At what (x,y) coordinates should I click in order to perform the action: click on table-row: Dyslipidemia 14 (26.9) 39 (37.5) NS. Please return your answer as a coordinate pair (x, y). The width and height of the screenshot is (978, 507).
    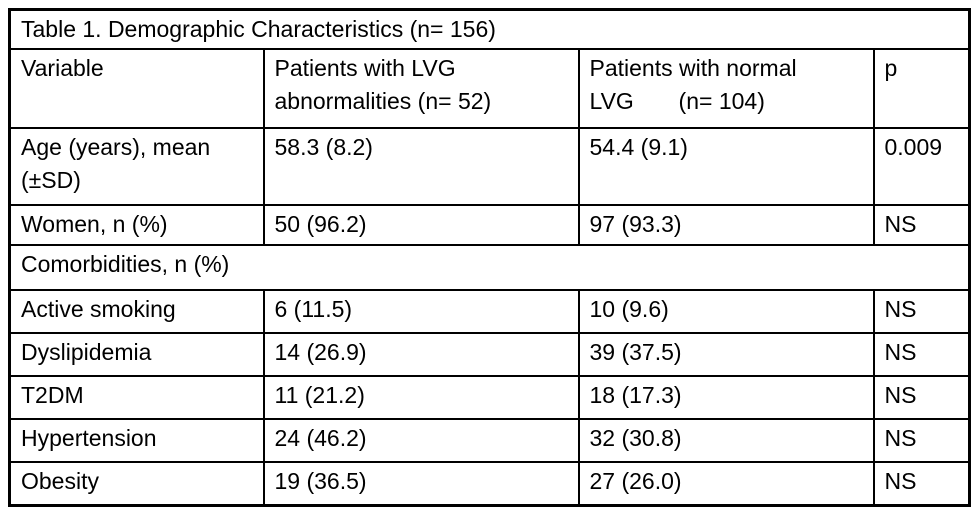
    Looking at the image, I should click on (489, 354).